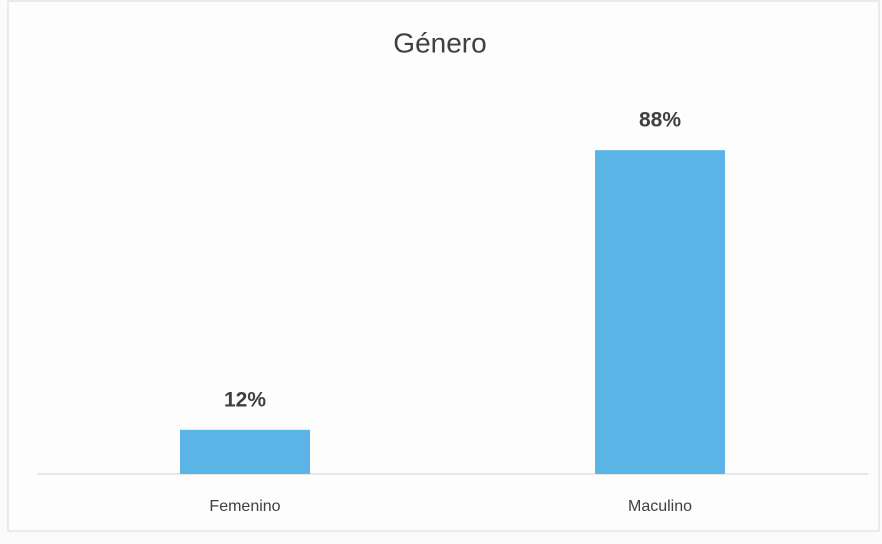  Describe the element at coordinates (244, 506) in the screenshot. I see `x-tick-label: Femenino` at that location.